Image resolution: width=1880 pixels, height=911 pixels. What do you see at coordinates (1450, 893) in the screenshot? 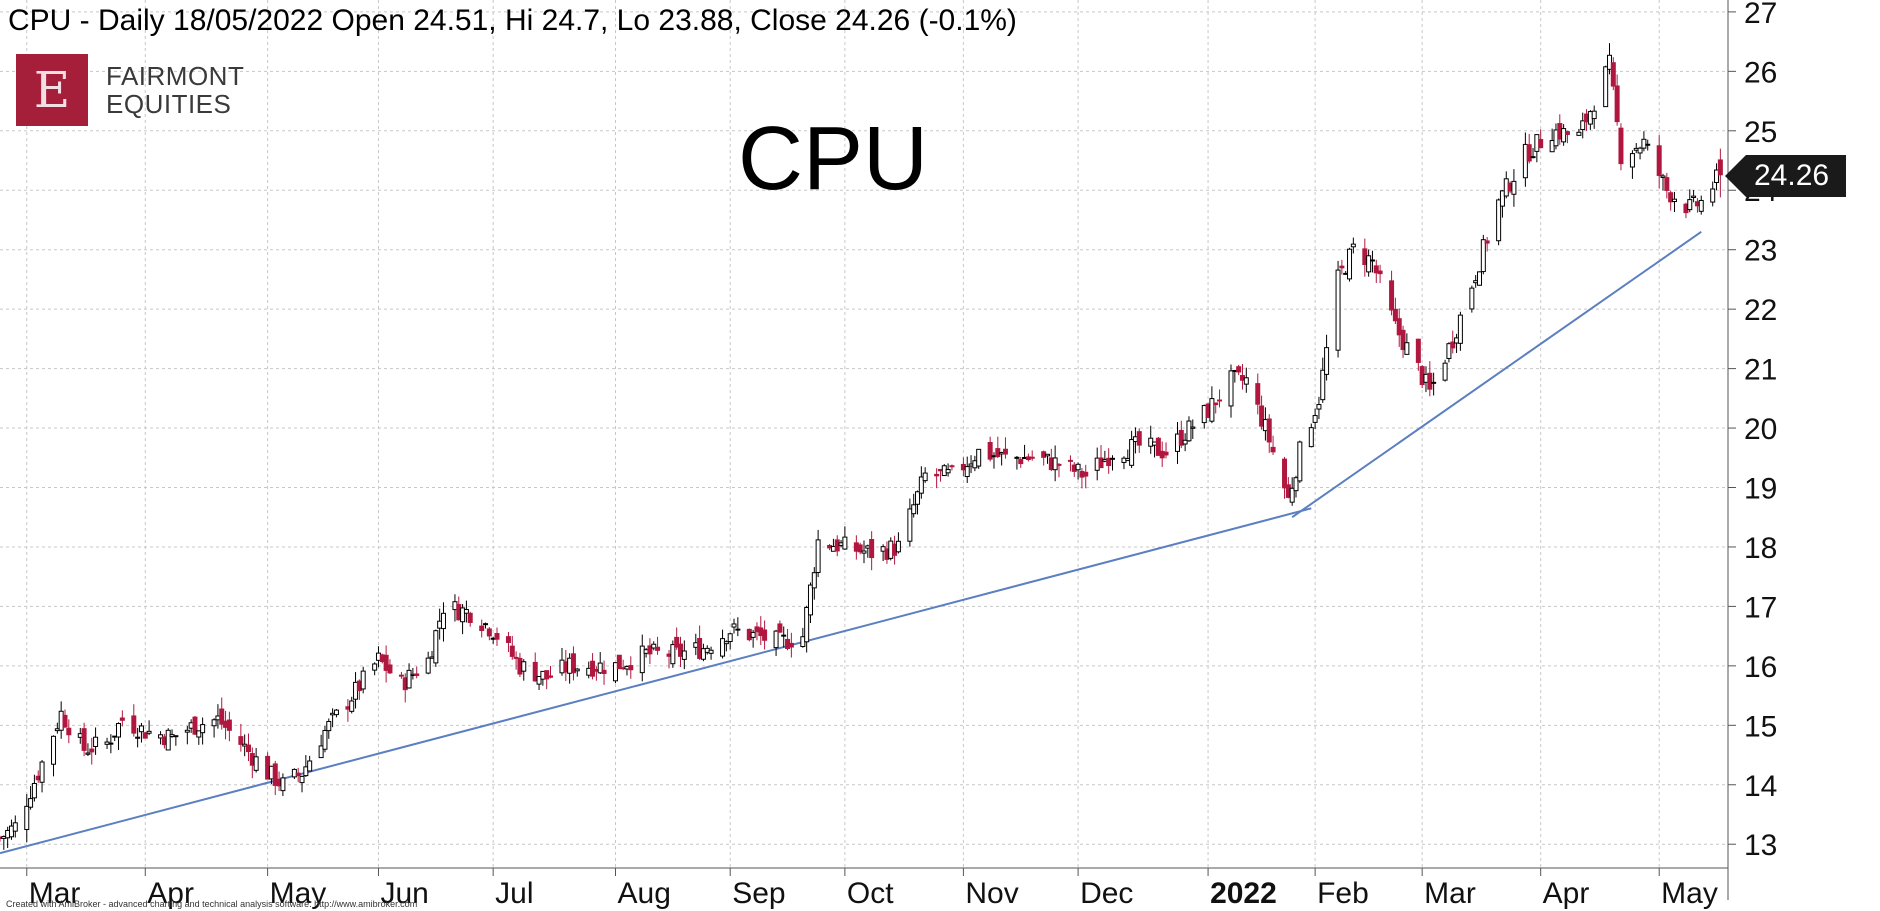
I see `x-tick-label: Mar` at bounding box center [1450, 893].